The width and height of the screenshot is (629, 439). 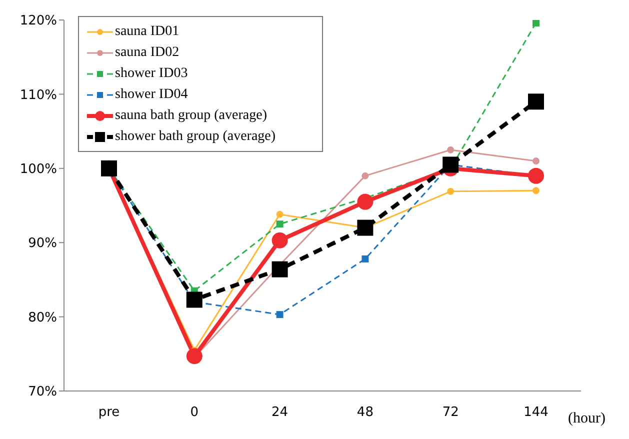 What do you see at coordinates (536, 412) in the screenshot?
I see `x-tick-label: 144` at bounding box center [536, 412].